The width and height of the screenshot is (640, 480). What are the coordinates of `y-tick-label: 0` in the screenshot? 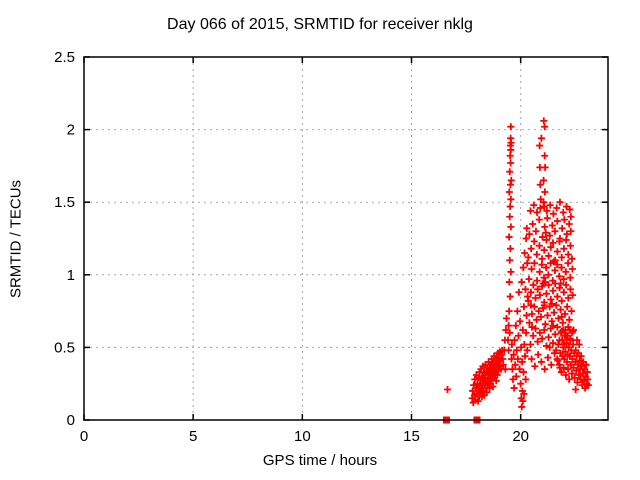 It's located at (71, 420).